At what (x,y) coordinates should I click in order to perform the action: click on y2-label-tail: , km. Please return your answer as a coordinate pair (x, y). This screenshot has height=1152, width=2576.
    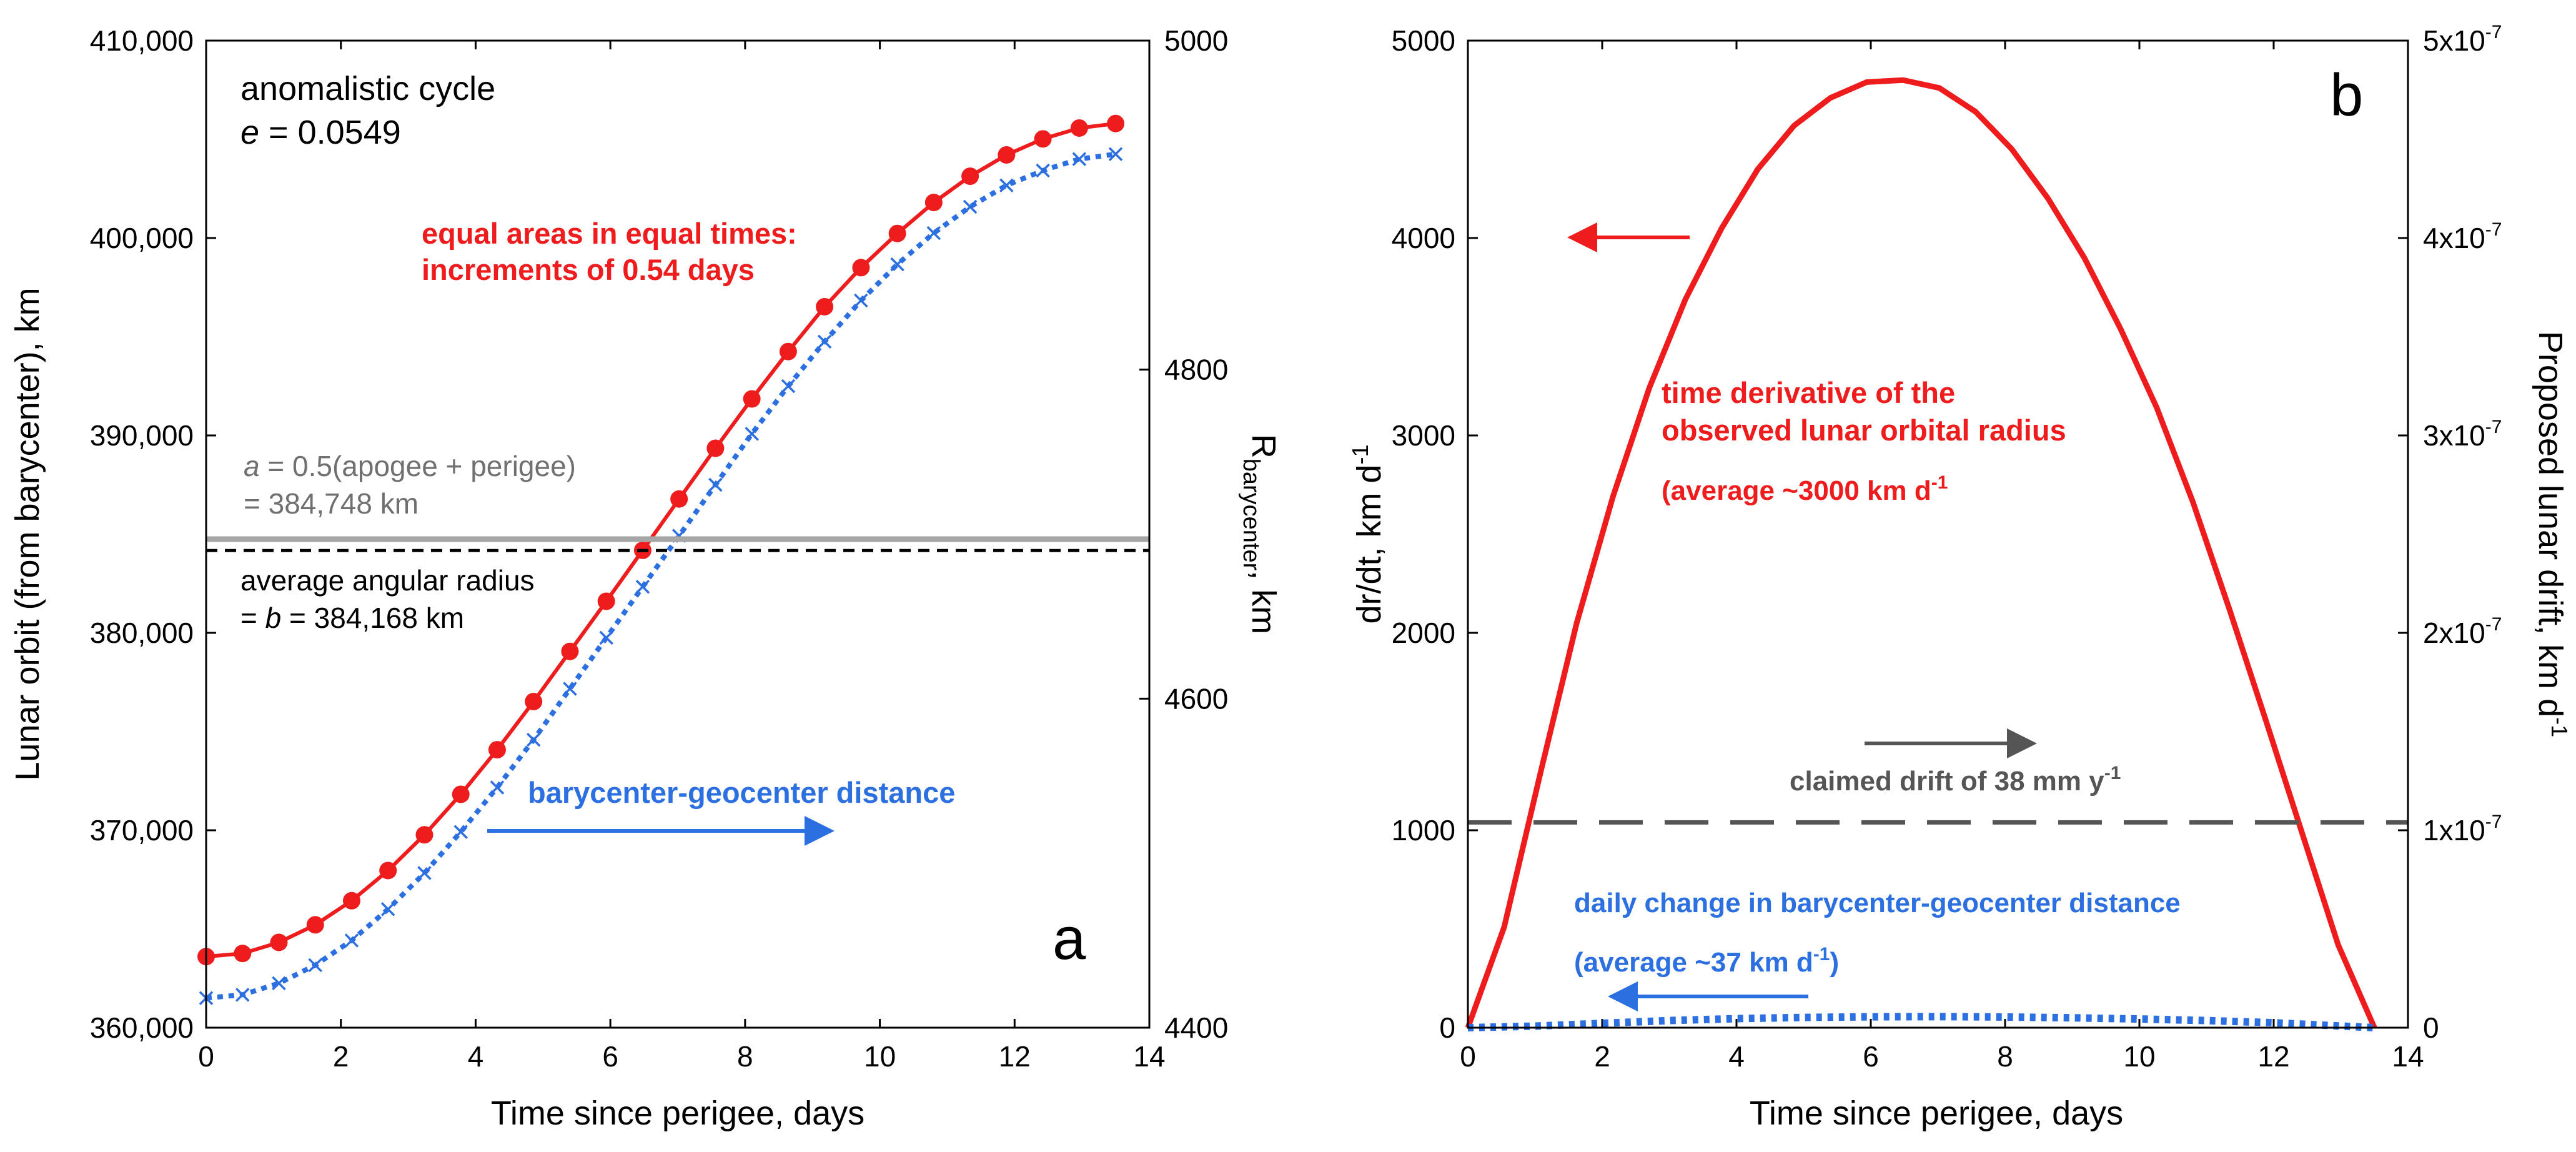
    Looking at the image, I should click on (1263, 602).